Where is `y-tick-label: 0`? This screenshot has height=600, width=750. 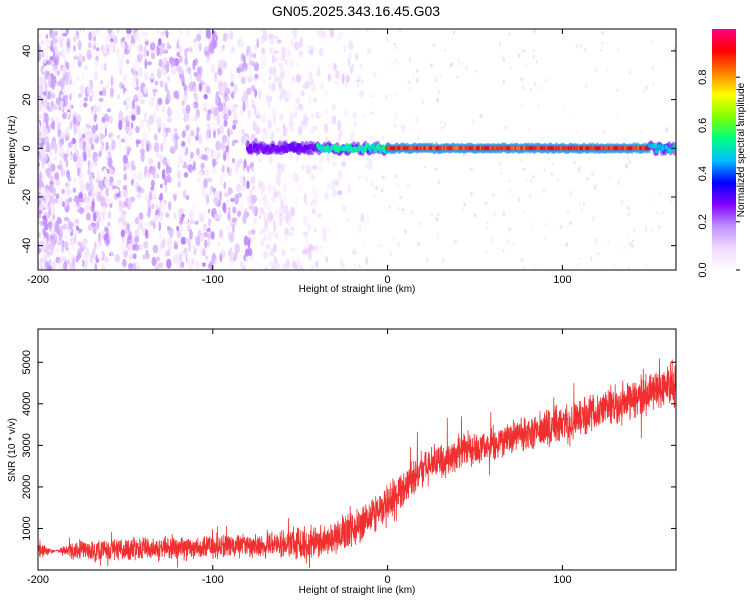
y-tick-label: 0 is located at coordinates (27, 148).